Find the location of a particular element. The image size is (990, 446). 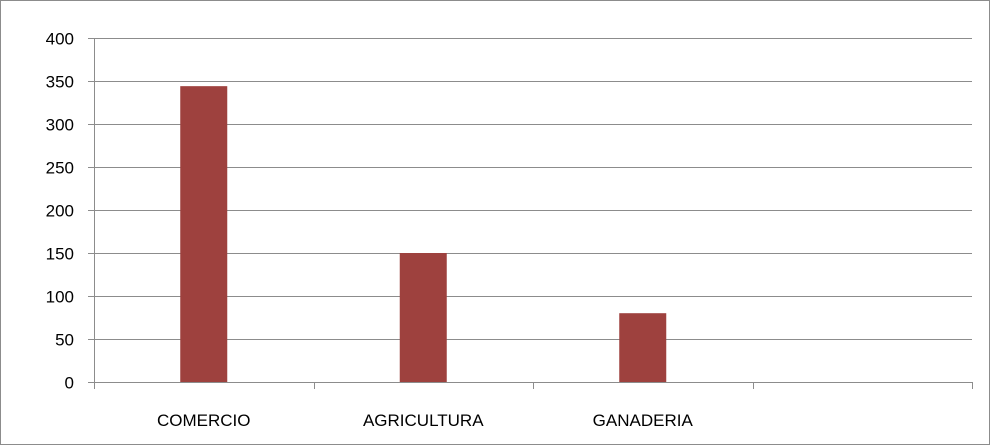

x-category-label: GANADERIA is located at coordinates (643, 420).